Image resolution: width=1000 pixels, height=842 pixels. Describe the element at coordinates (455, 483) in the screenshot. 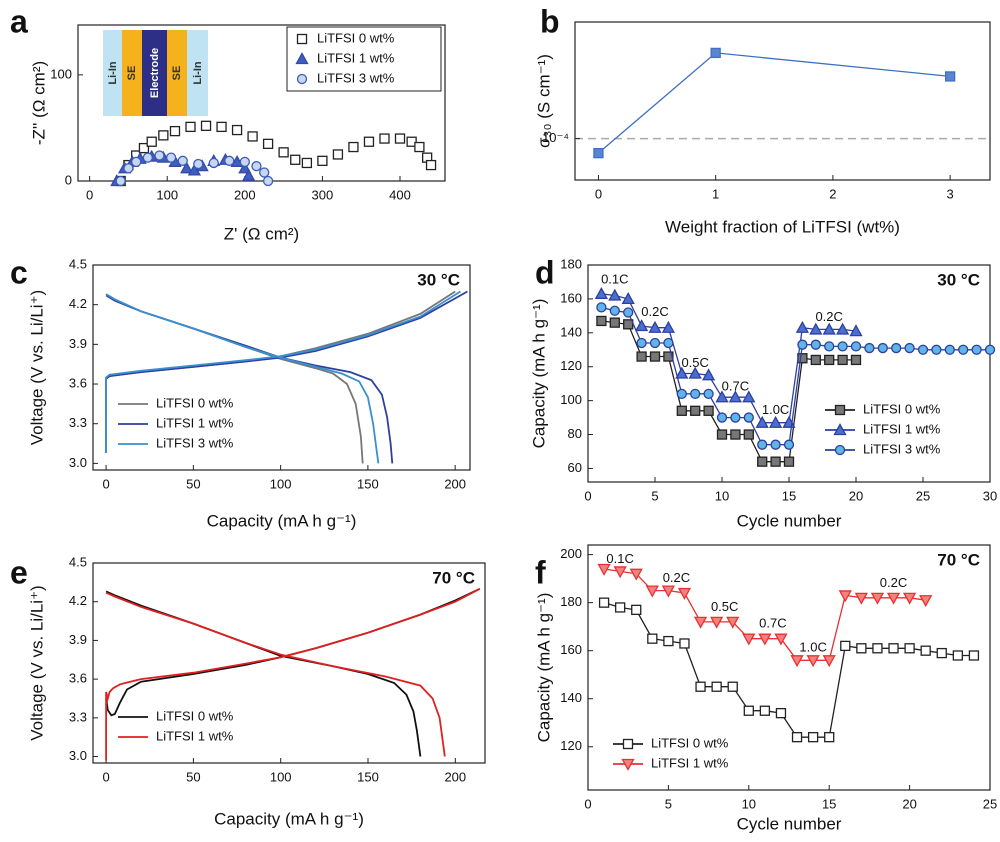

I see `x-tick-label: 200` at that location.